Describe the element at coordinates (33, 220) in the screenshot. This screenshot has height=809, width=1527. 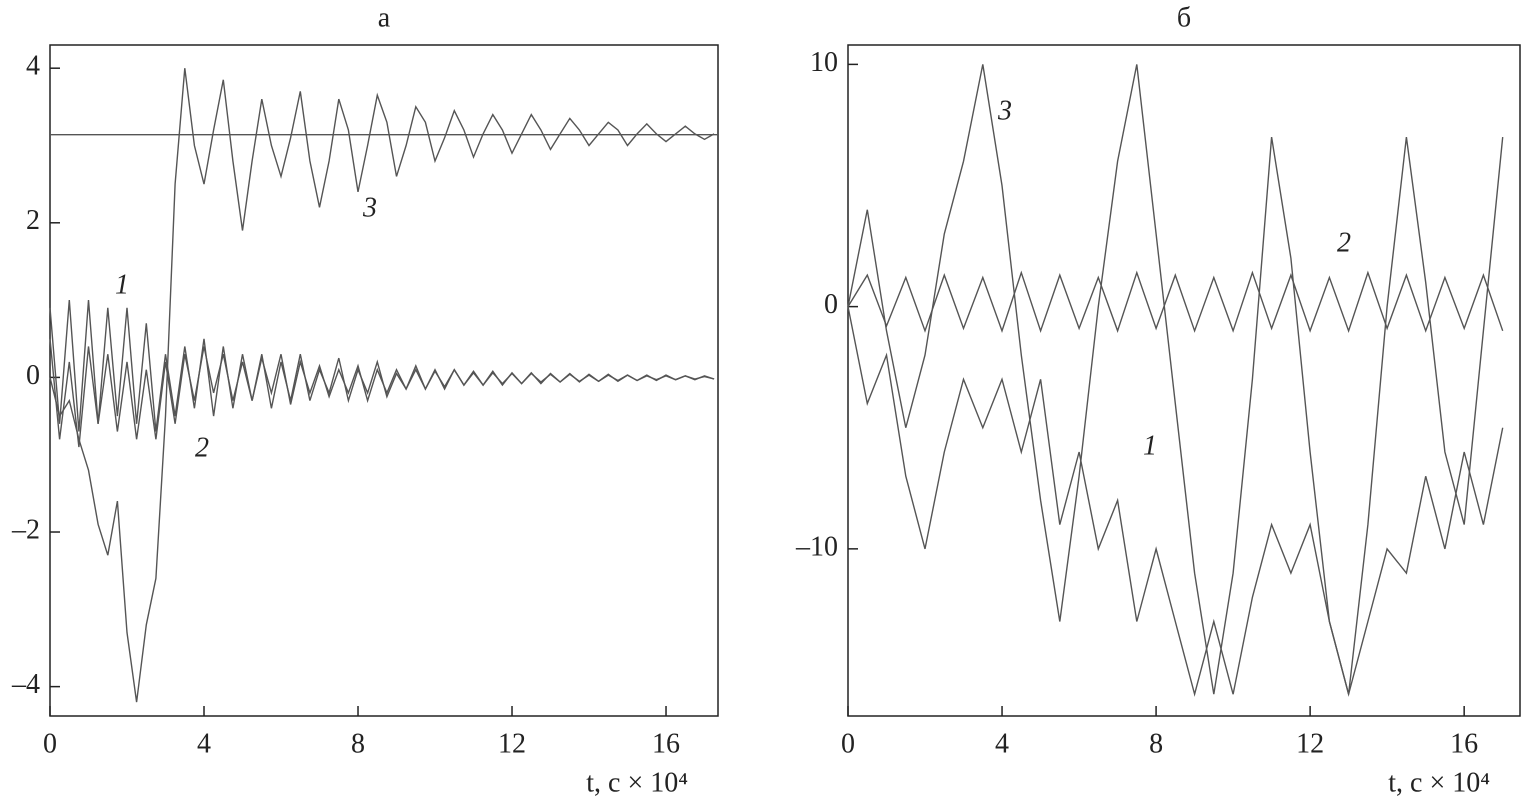
I see `y-tick-label: 2` at that location.